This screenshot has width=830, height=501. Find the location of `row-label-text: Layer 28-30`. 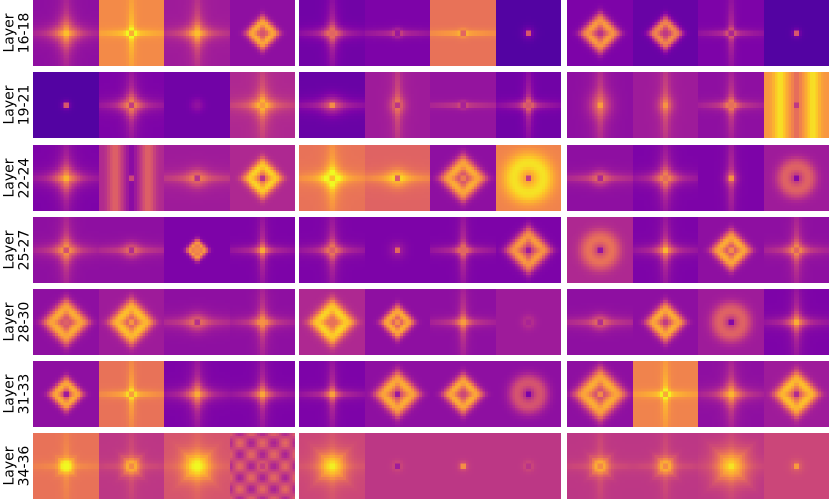

row-label-text: Layer 28-30 is located at coordinates (16, 322).